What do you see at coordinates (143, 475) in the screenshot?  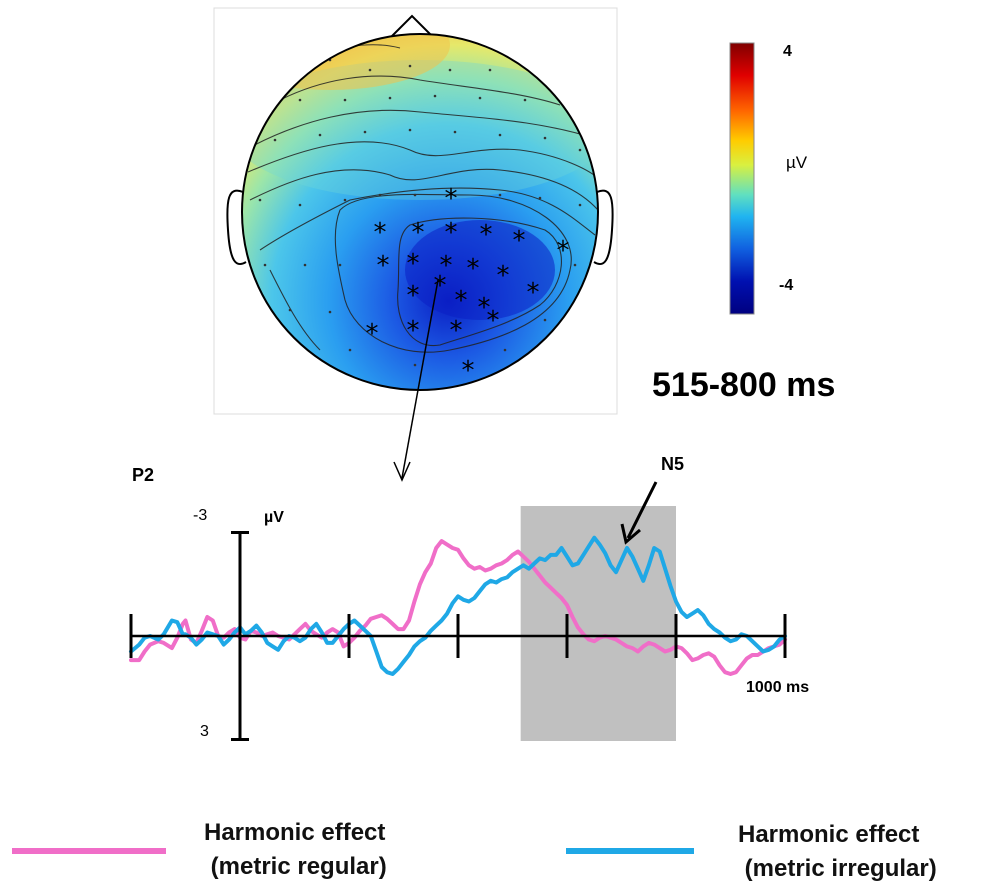 I see `electrode-label: P2` at bounding box center [143, 475].